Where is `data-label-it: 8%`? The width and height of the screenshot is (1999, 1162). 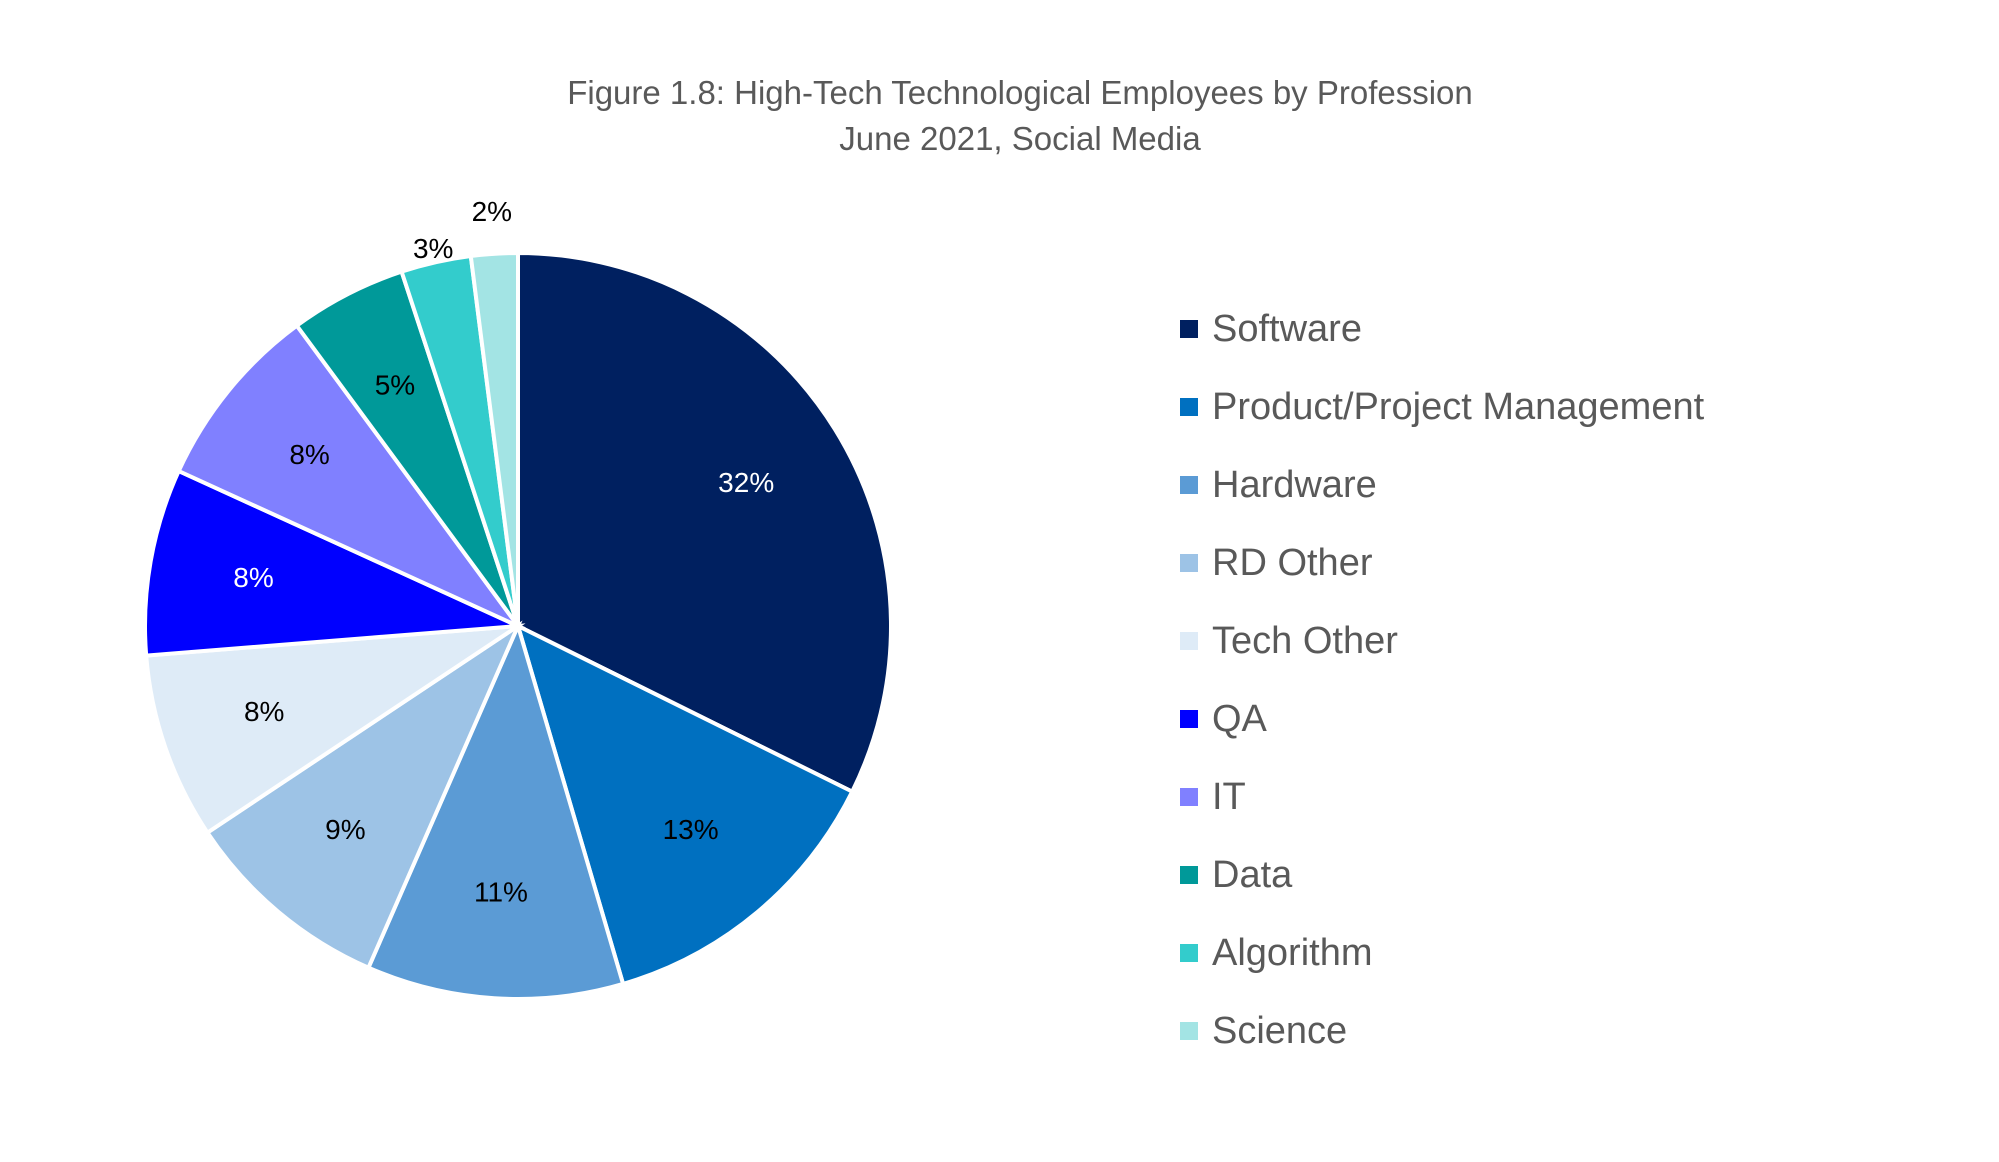 data-label-it: 8% is located at coordinates (309, 454).